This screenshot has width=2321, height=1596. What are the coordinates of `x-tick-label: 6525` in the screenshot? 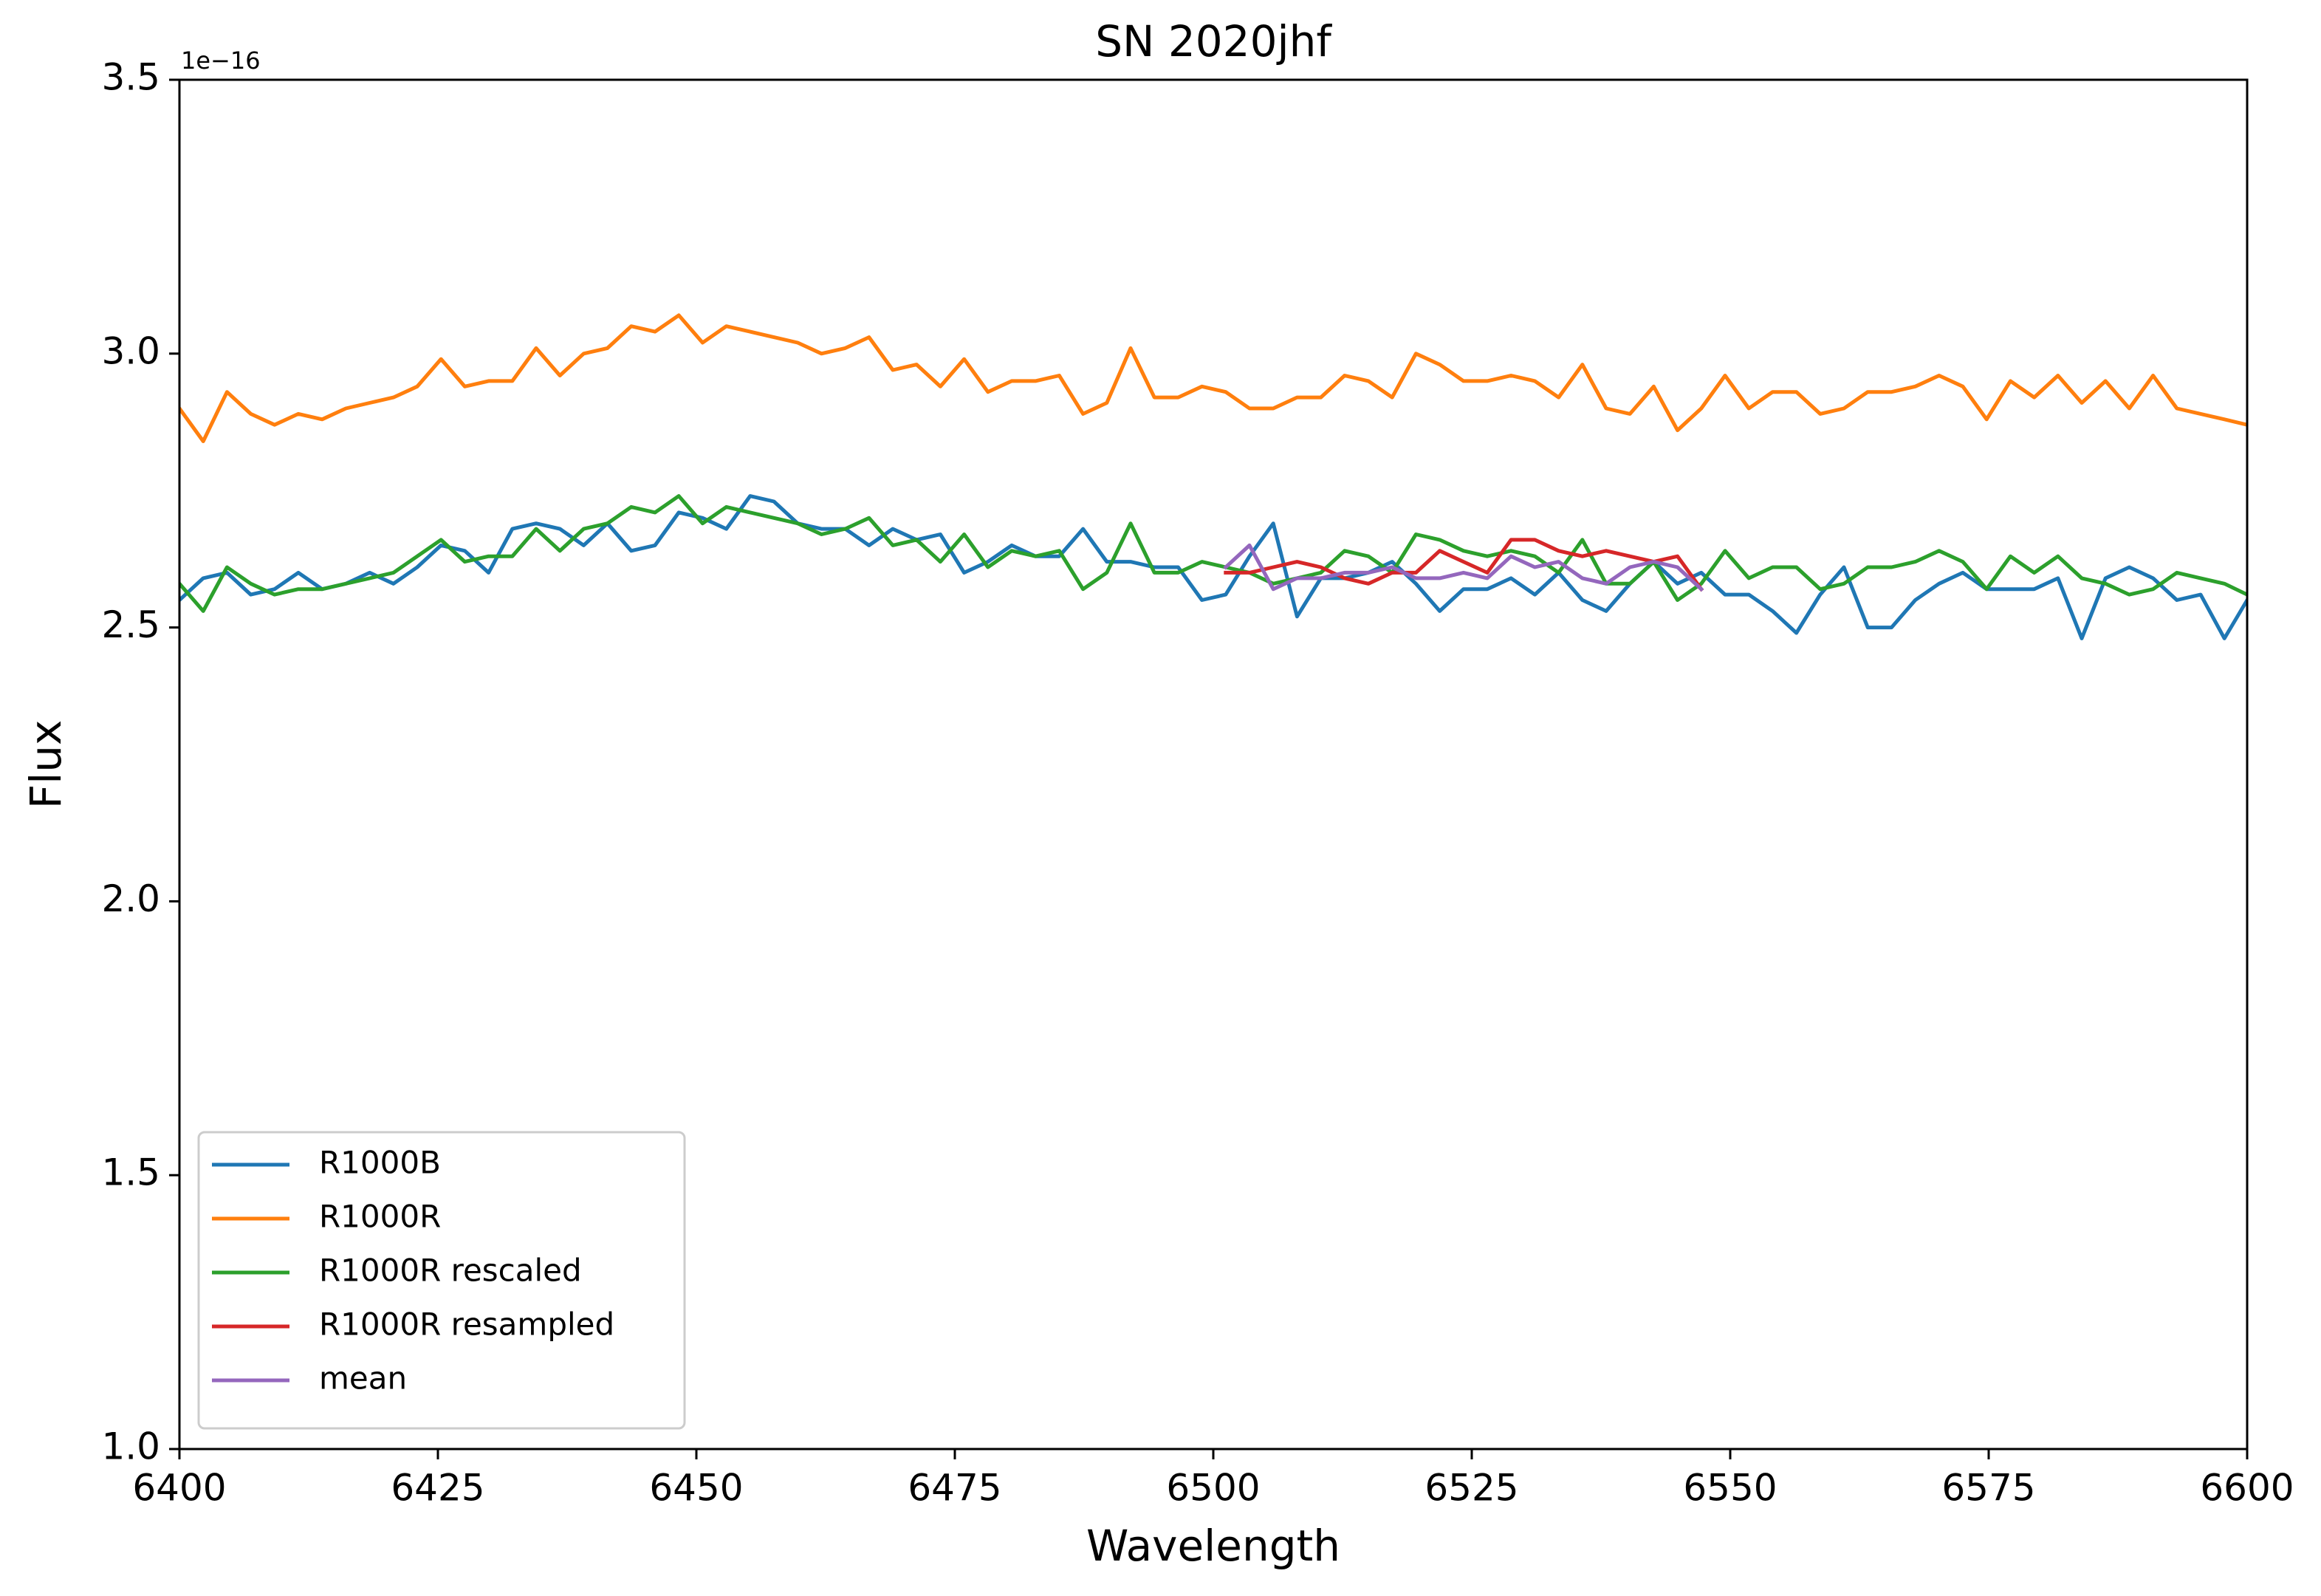 It's located at (1471, 1488).